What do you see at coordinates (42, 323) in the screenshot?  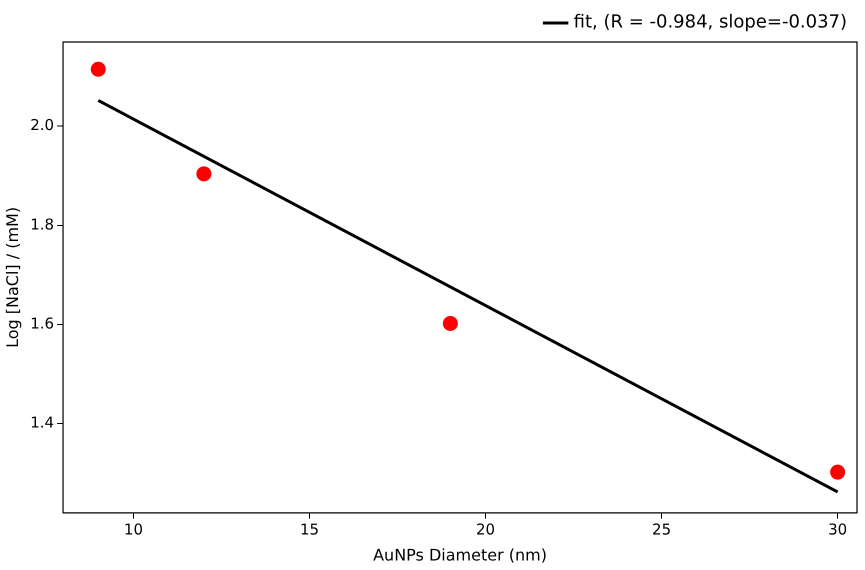 I see `y-tick-label: 1.6` at bounding box center [42, 323].